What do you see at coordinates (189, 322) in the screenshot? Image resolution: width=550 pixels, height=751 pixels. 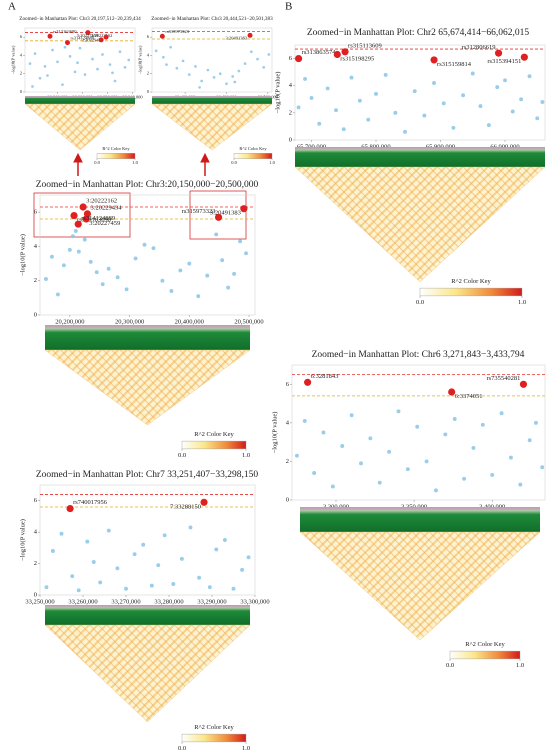 I see `x-tick-label: 20,400,000` at bounding box center [189, 322].